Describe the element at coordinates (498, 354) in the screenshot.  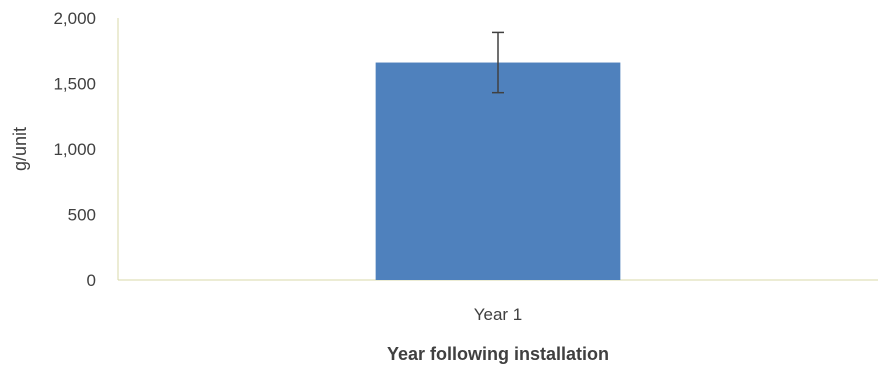
I see `x-axis-title: Year following installation` at that location.